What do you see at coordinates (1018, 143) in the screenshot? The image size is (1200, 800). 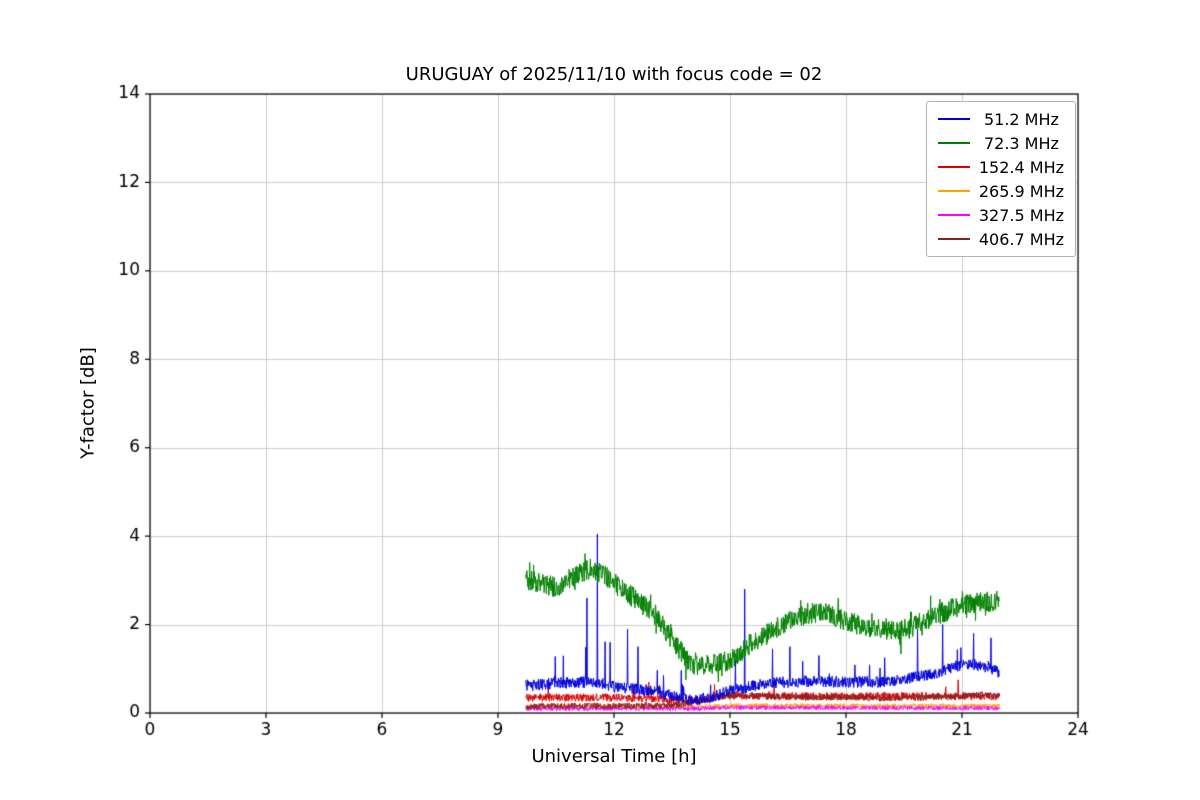 I see `legend-label: 72.3 MHz` at bounding box center [1018, 143].